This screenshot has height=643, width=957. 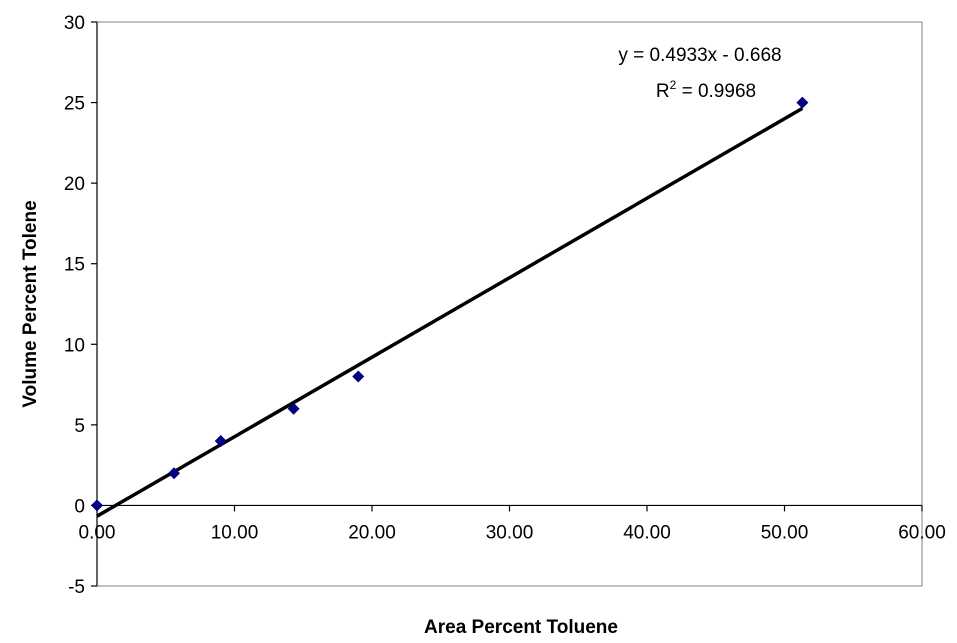 What do you see at coordinates (235, 532) in the screenshot?
I see `x-tick-label: 10.00` at bounding box center [235, 532].